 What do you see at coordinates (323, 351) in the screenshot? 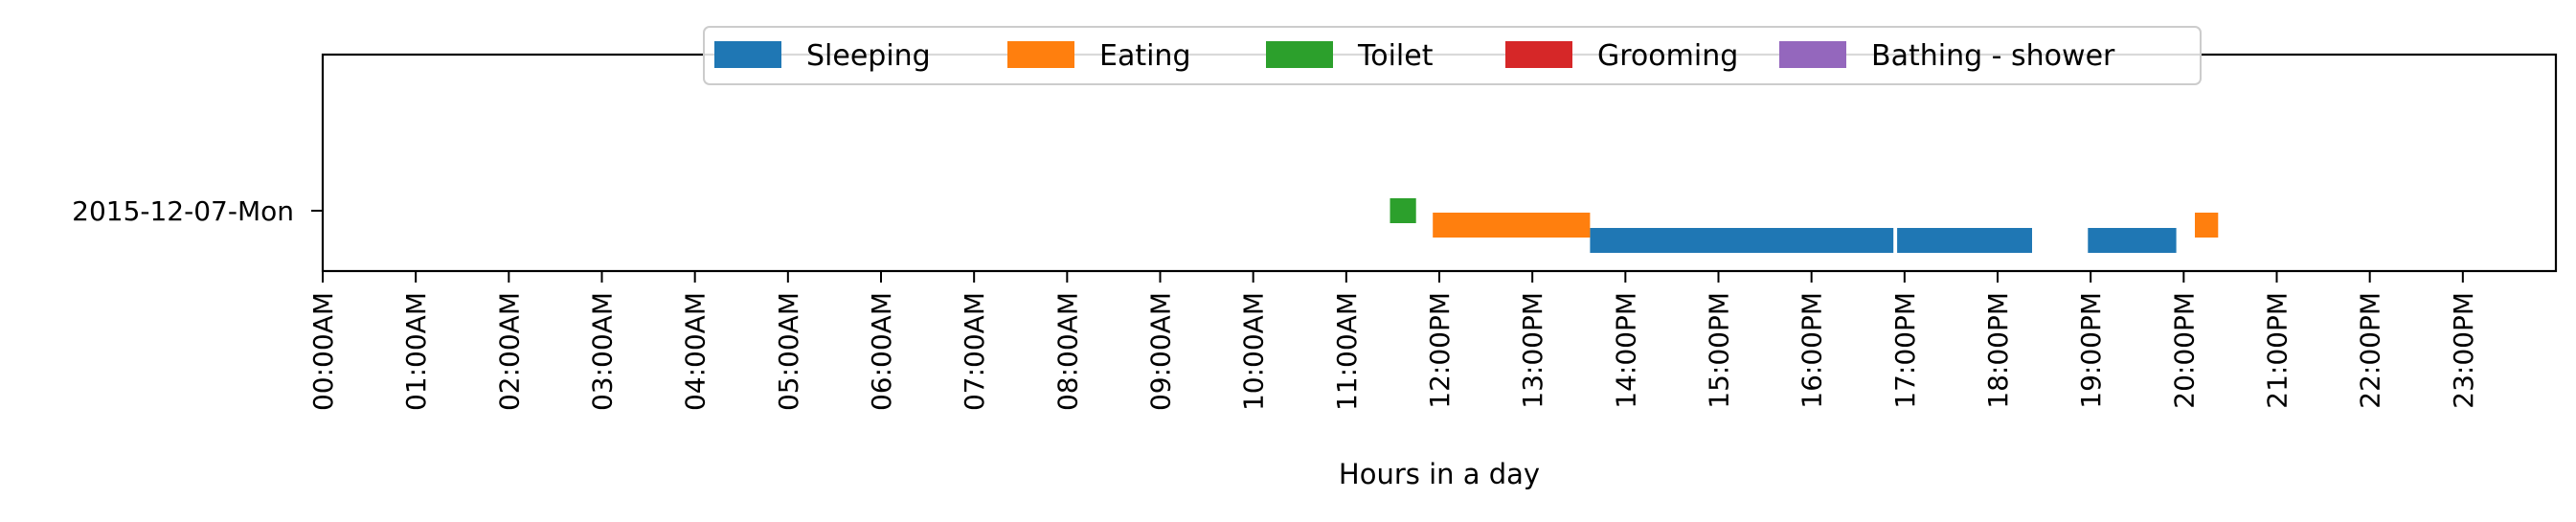
I see `x-tick-label: 00:00AM` at bounding box center [323, 351].